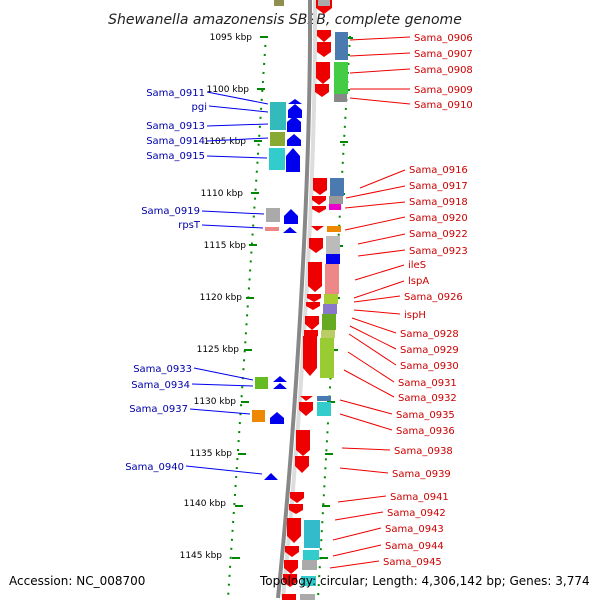  What do you see at coordinates (201, 556) in the screenshot?
I see `tick-label: 1145 kbp` at bounding box center [201, 556].